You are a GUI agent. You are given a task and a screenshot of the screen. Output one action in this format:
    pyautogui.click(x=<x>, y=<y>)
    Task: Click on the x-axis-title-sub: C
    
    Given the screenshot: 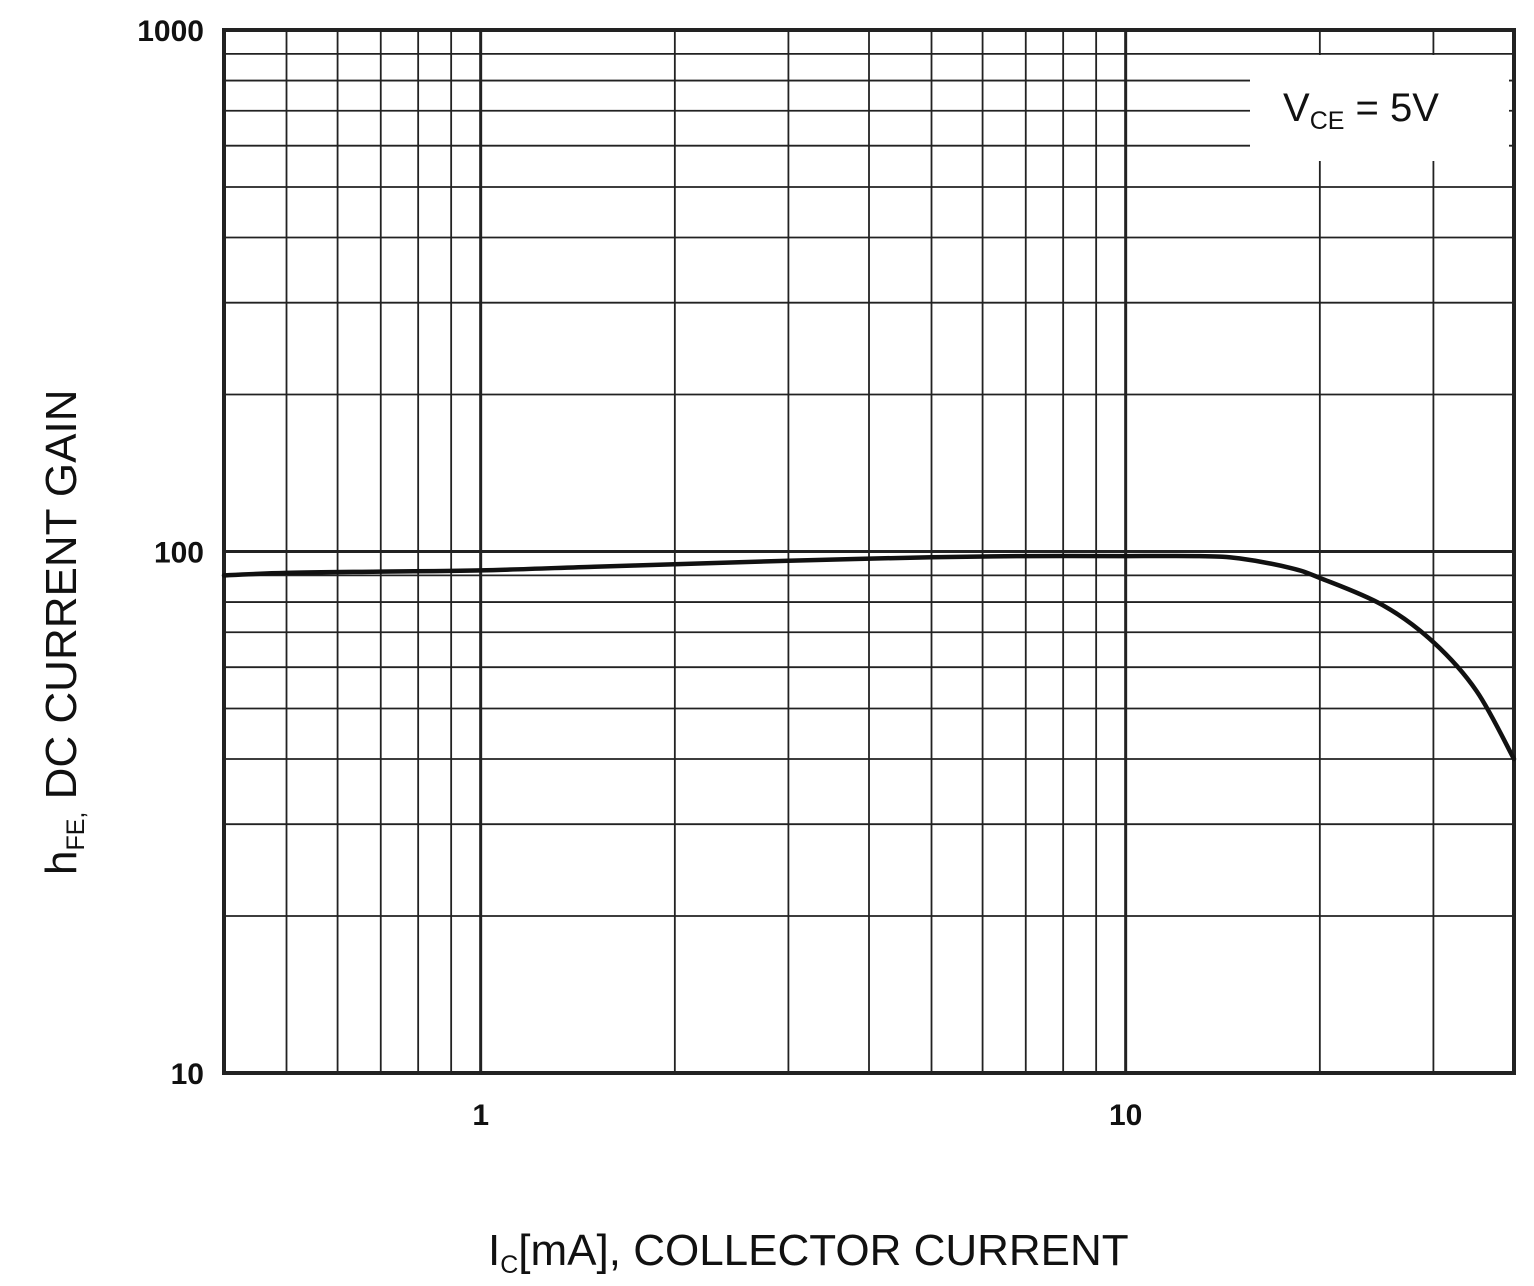 What is the action you would take?
    pyautogui.click(x=509, y=1265)
    